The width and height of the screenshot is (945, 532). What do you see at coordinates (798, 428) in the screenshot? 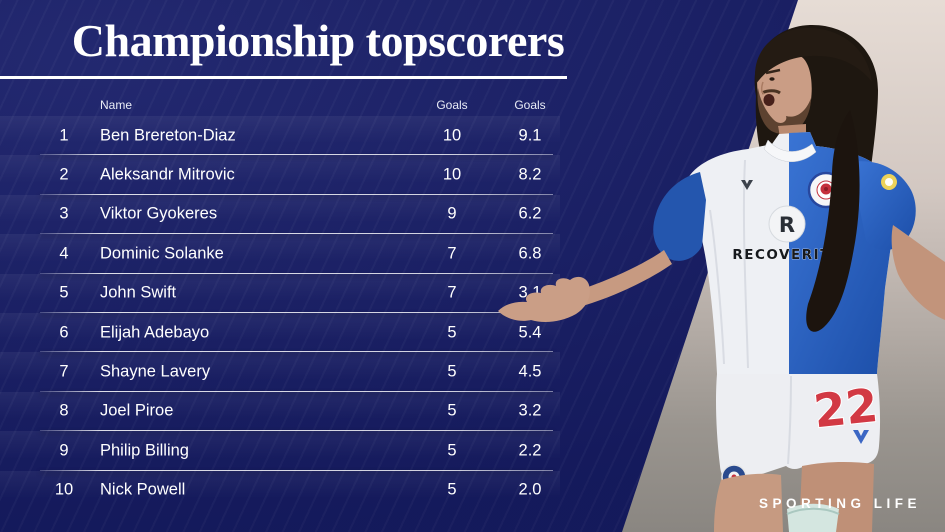
I see `player-shorts` at bounding box center [798, 428].